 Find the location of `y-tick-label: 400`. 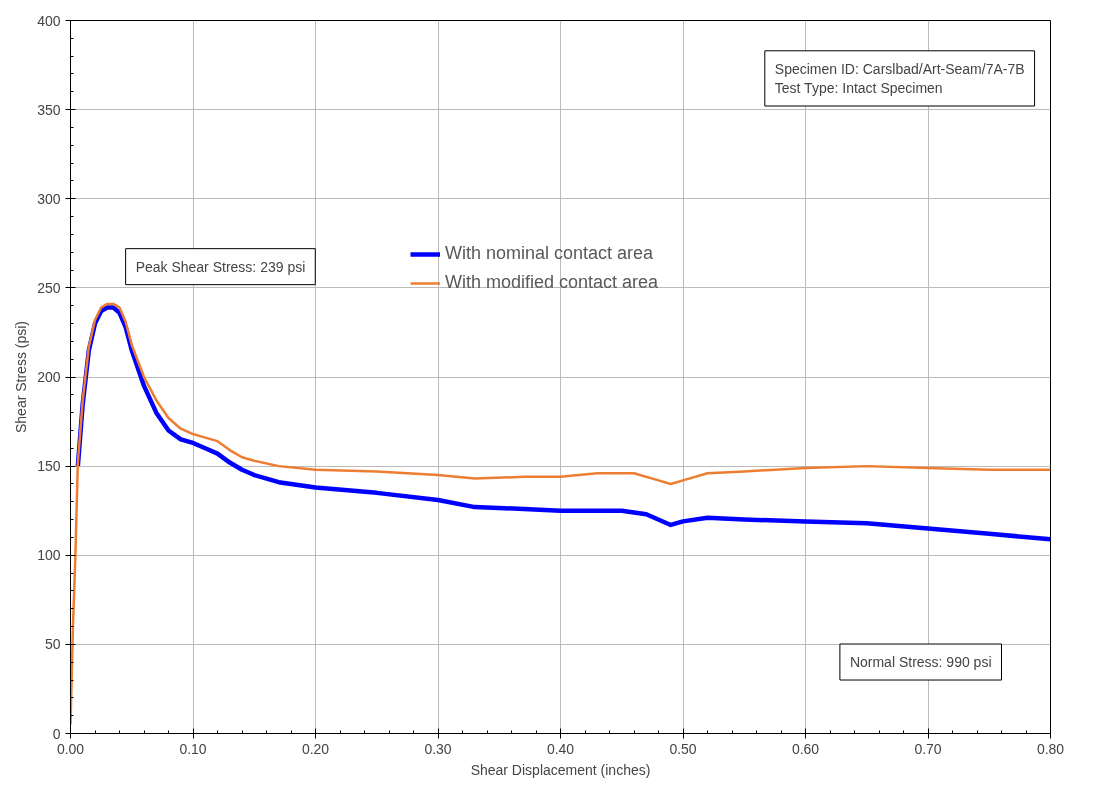

y-tick-label: 400 is located at coordinates (49, 20).